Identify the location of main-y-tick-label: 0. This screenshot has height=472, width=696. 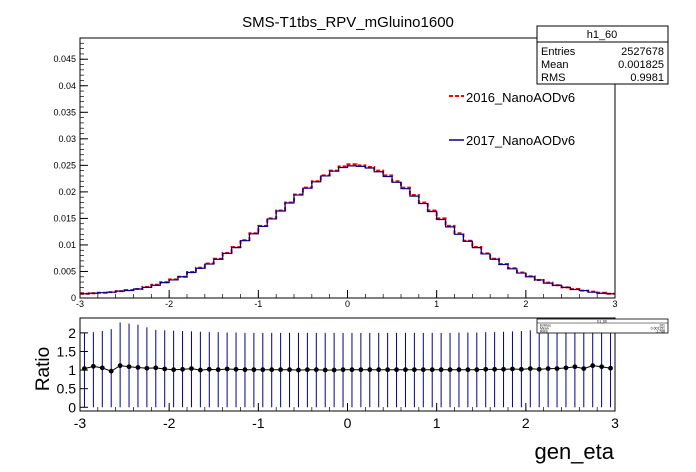
(73, 298).